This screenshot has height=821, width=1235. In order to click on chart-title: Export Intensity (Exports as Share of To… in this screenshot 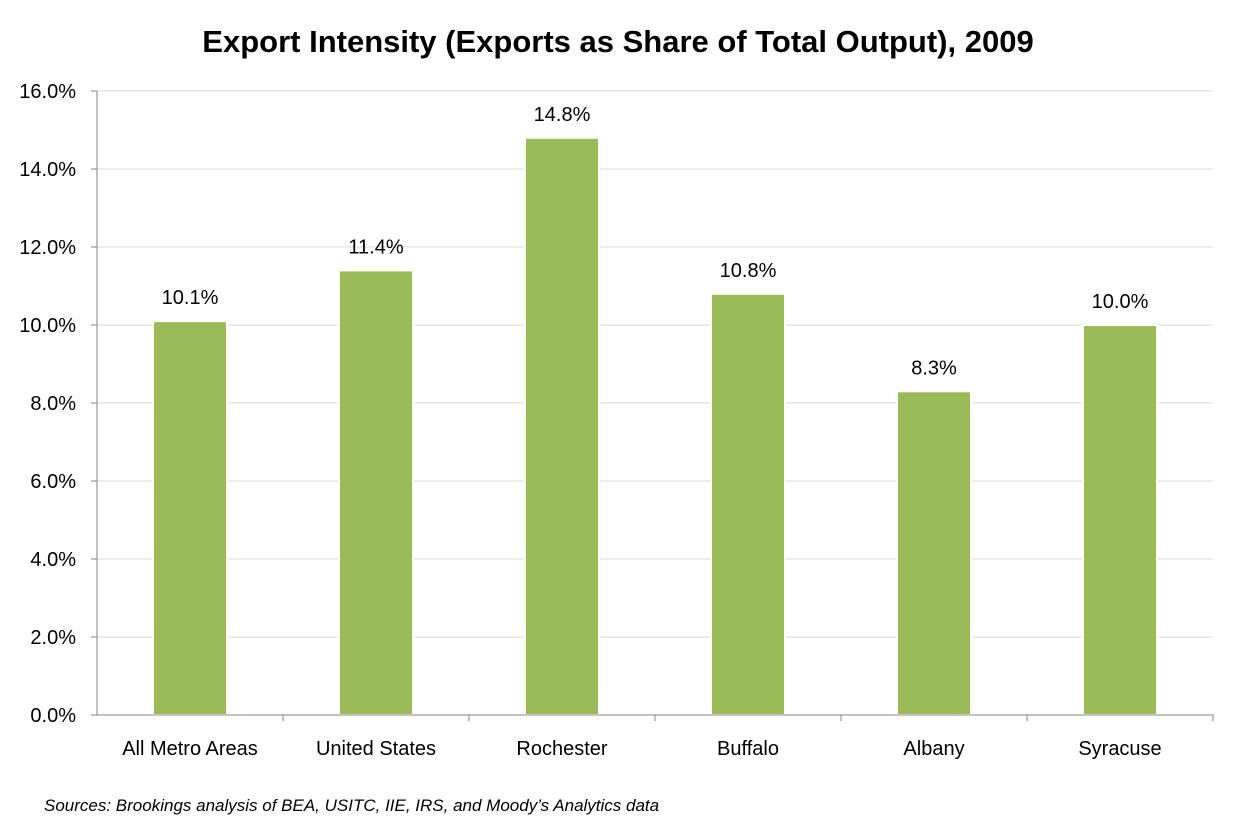, I will do `click(617, 41)`.